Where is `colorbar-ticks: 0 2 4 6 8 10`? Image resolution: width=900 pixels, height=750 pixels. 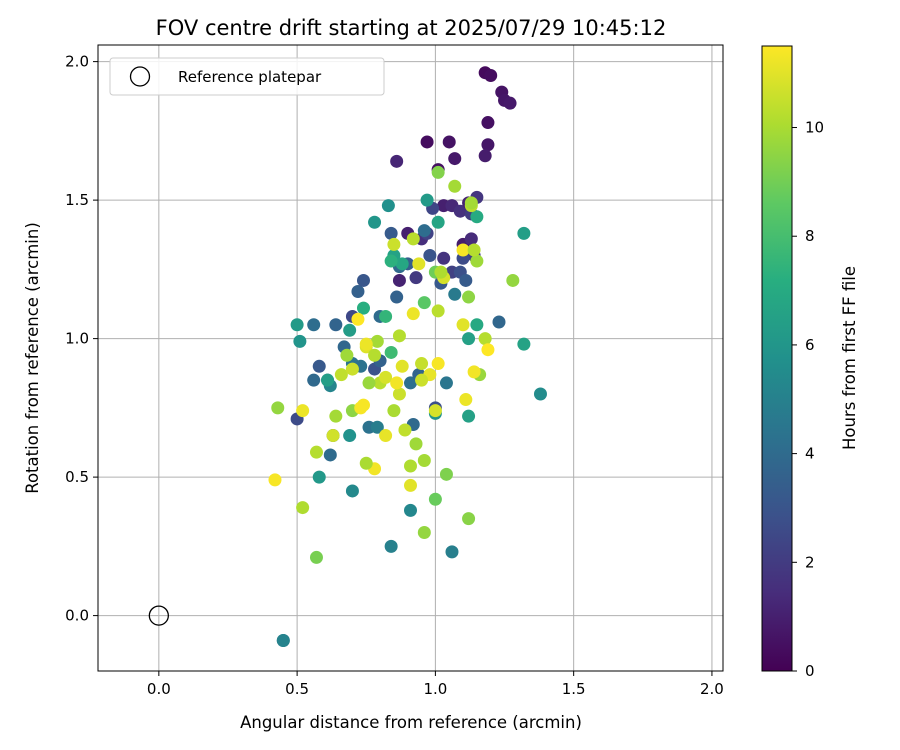
colorbar-ticks: 0 2 4 6 8 10 is located at coordinates (808, 399).